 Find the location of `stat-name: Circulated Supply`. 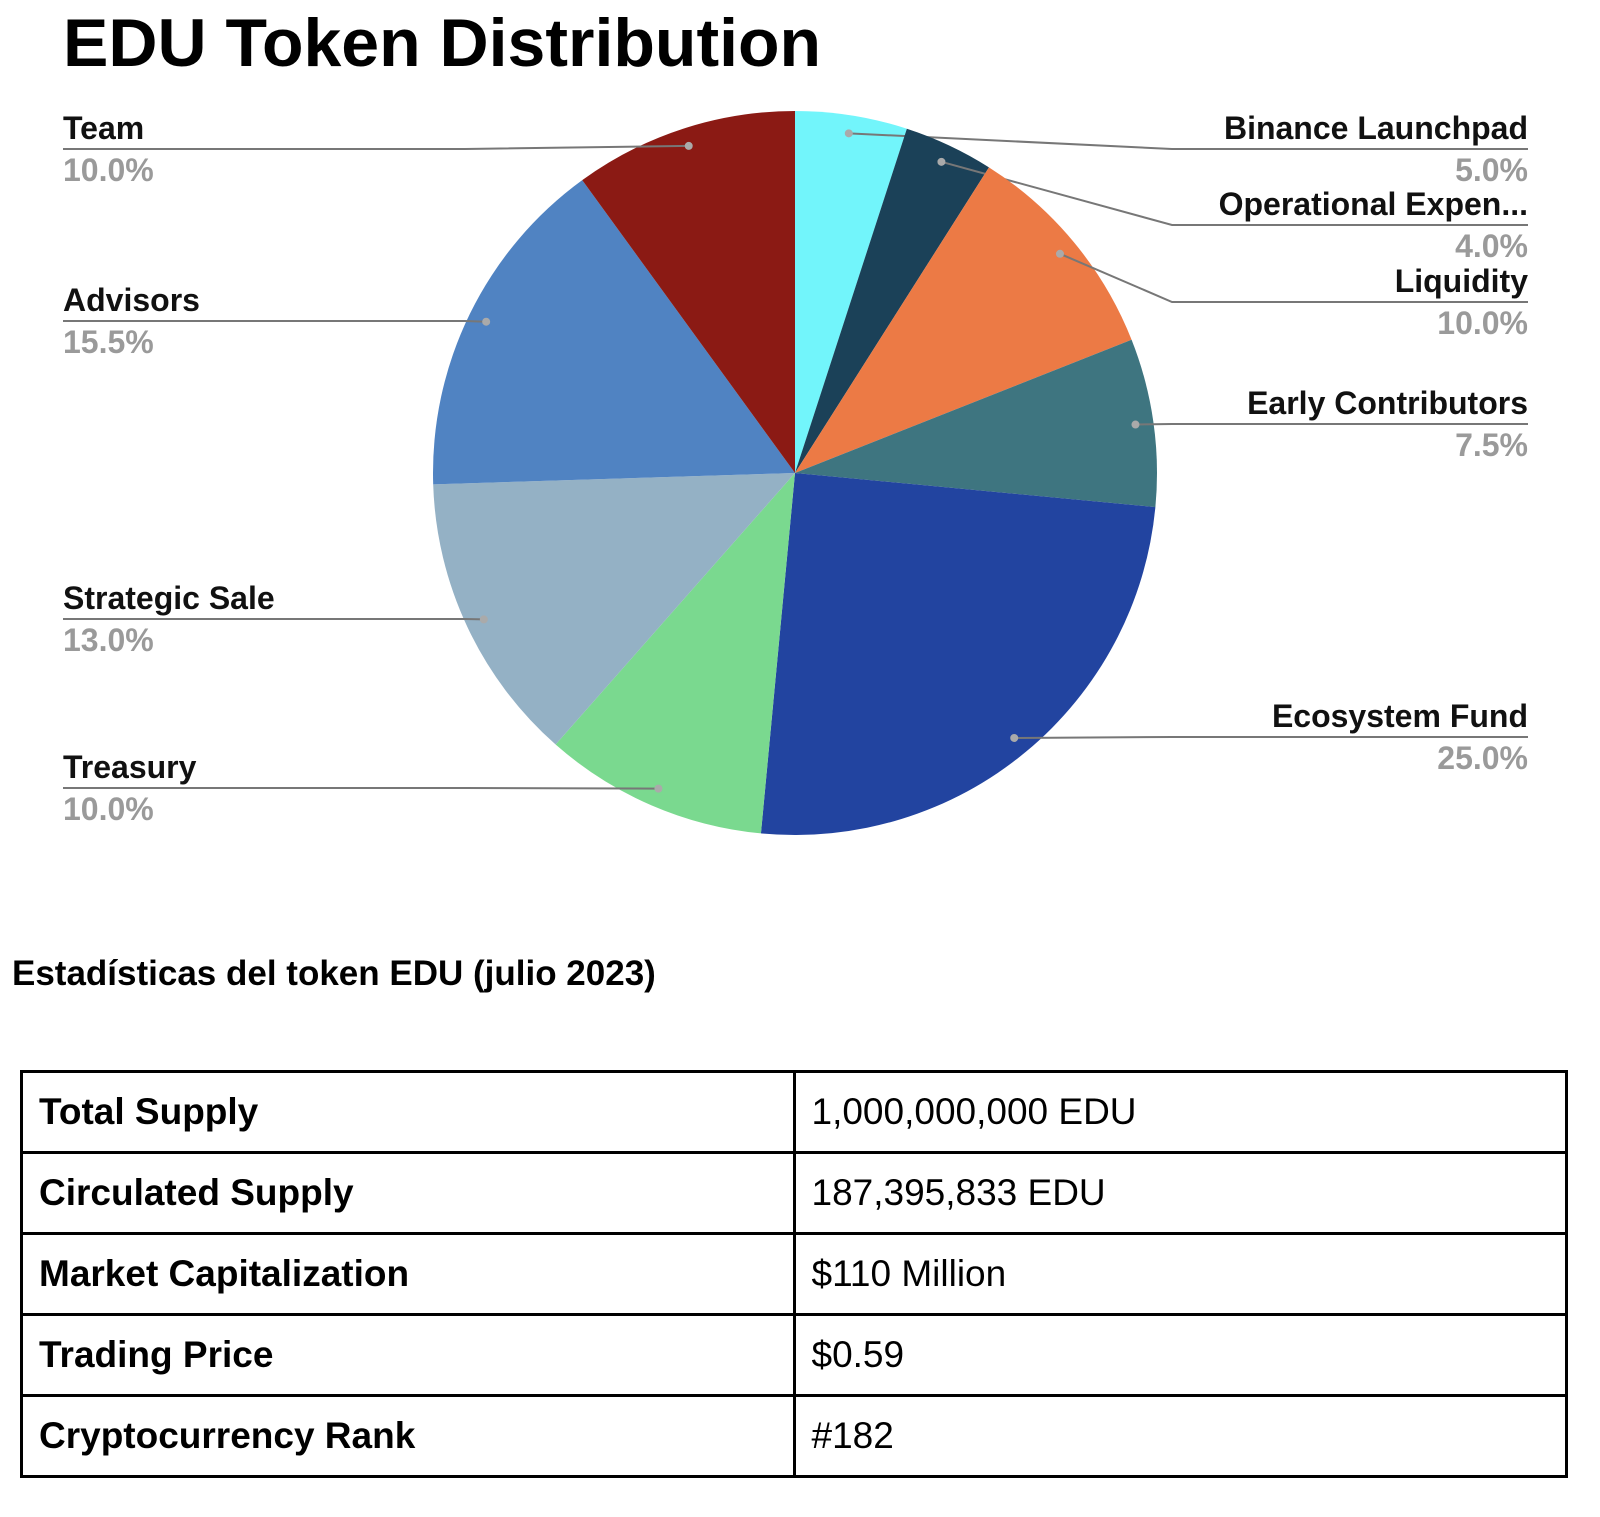

stat-name: Circulated Supply is located at coordinates (408, 1193).